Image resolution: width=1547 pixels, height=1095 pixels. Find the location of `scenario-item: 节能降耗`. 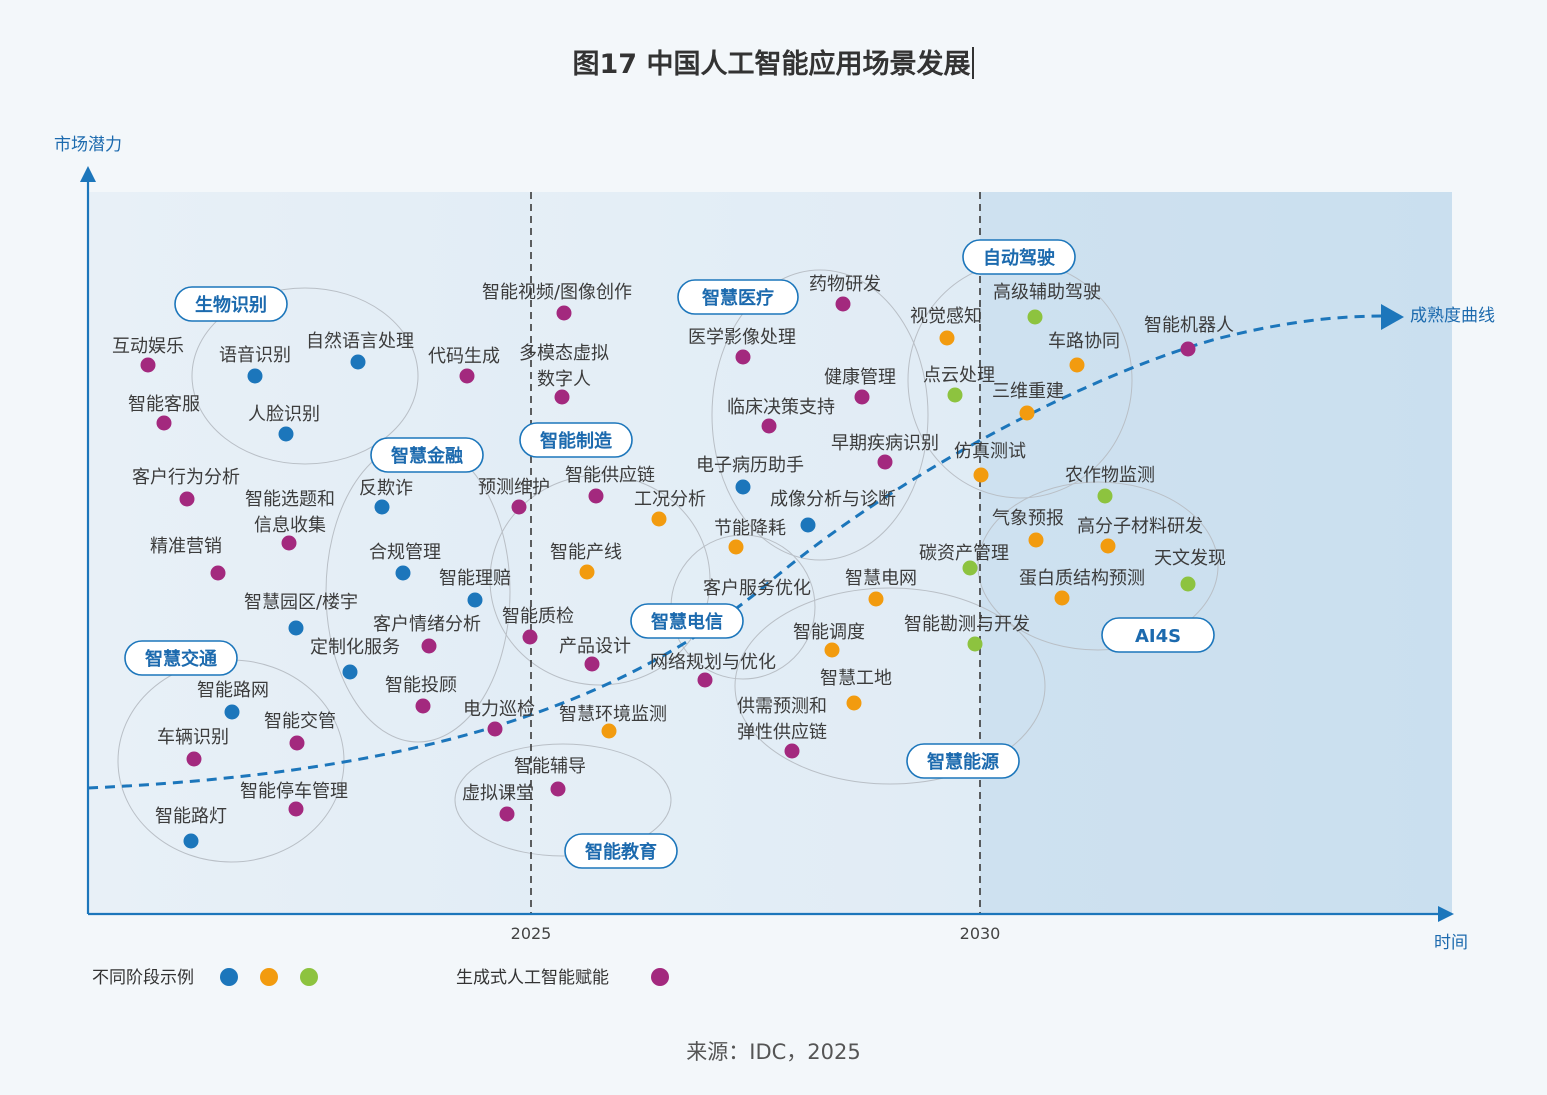

scenario-item: 节能降耗 is located at coordinates (750, 536).